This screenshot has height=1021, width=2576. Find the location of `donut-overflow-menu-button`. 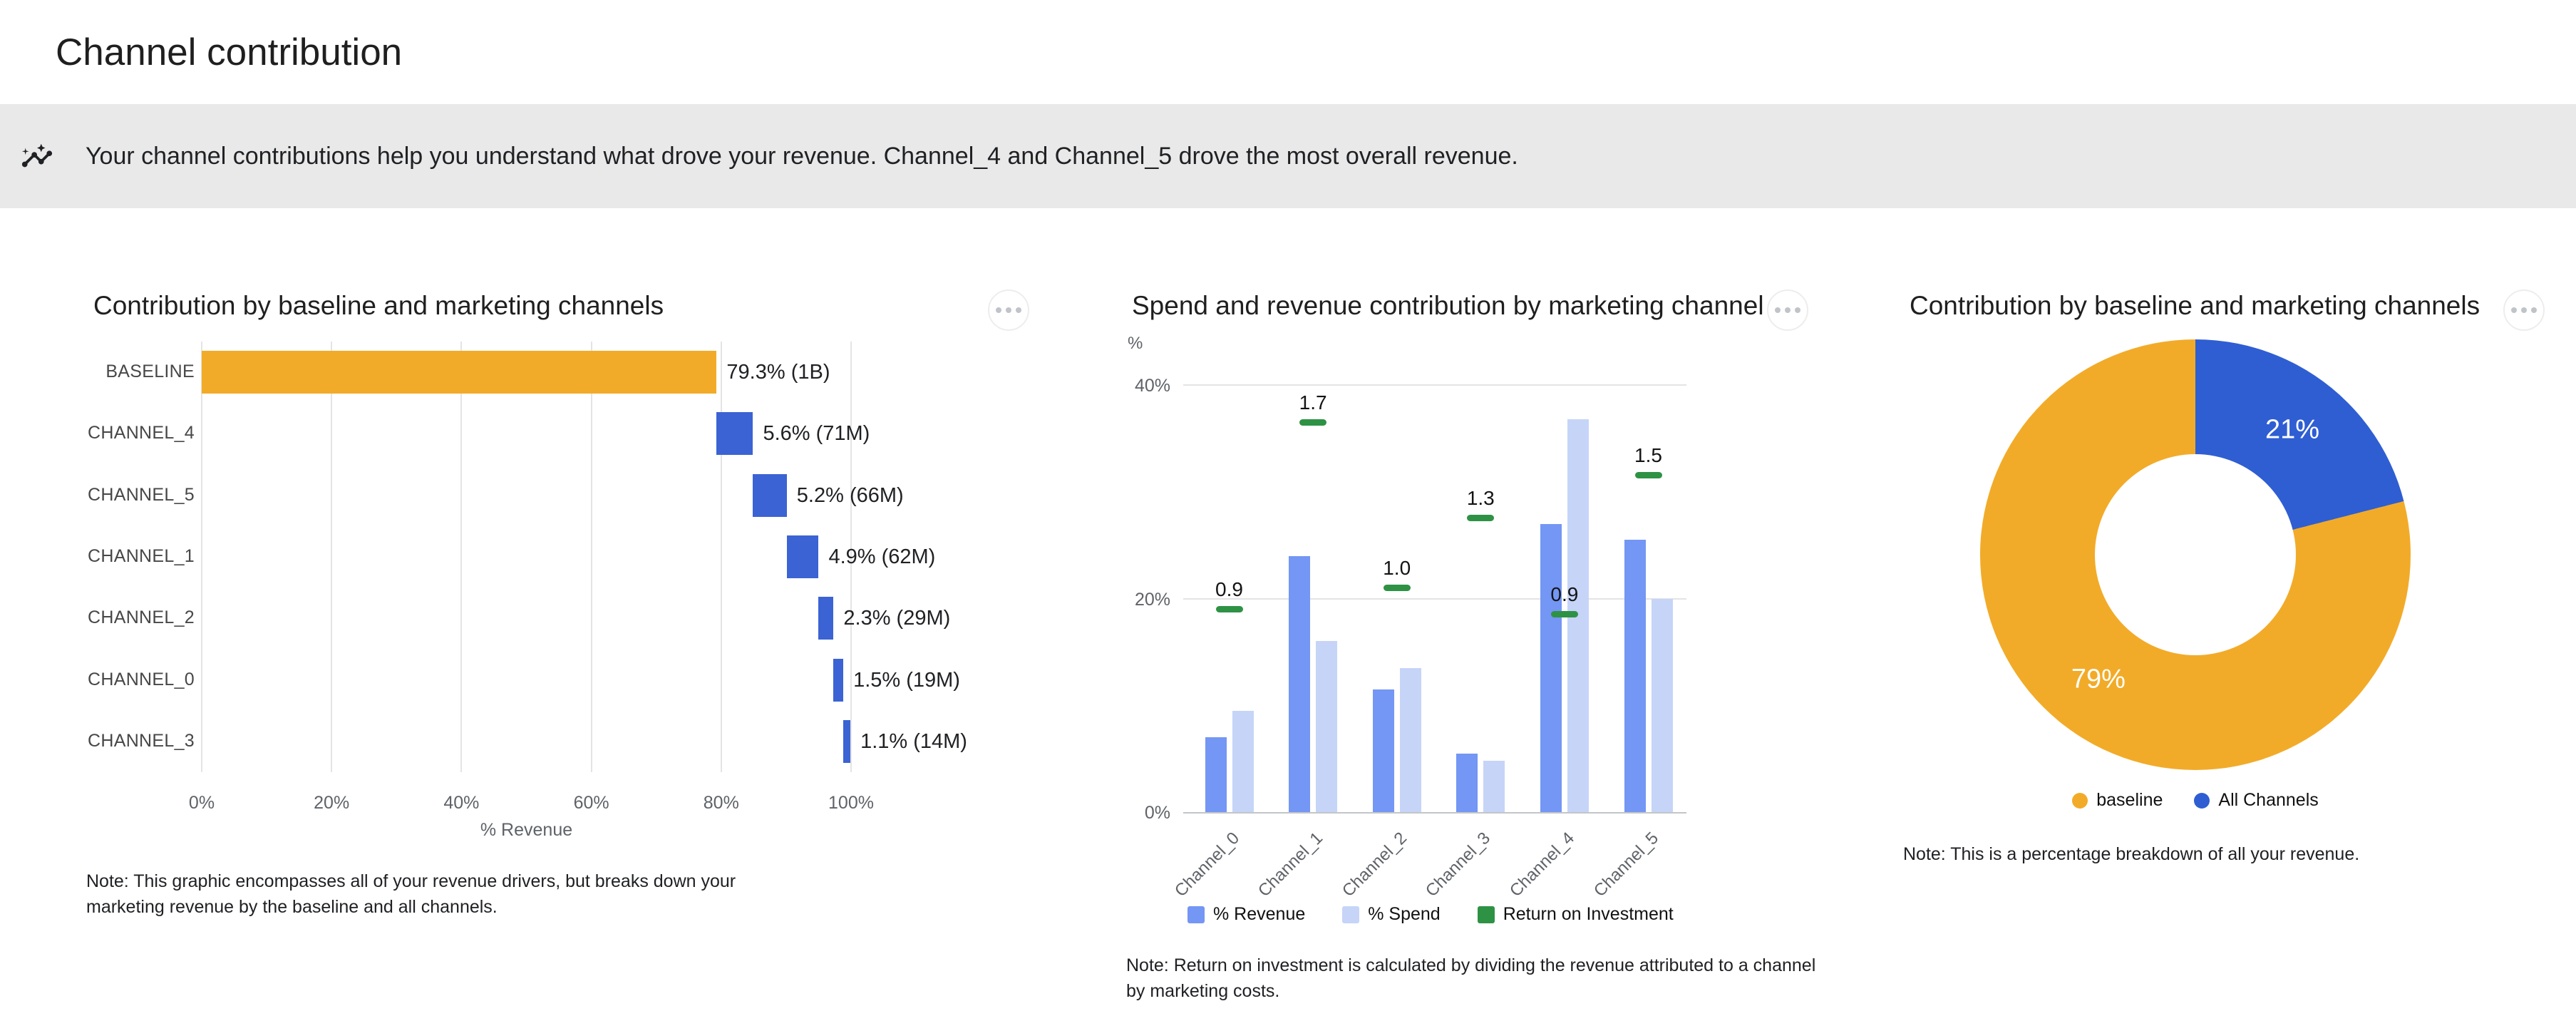

donut-overflow-menu-button is located at coordinates (2524, 310).